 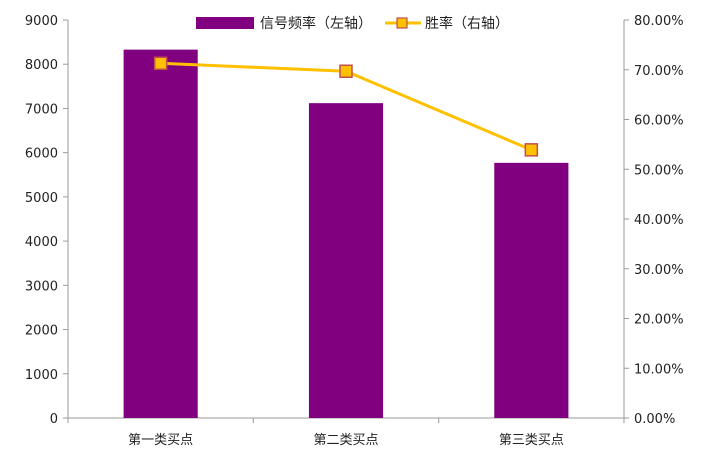 What do you see at coordinates (41, 198) in the screenshot?
I see `y-left-tick-label: 5000` at bounding box center [41, 198].